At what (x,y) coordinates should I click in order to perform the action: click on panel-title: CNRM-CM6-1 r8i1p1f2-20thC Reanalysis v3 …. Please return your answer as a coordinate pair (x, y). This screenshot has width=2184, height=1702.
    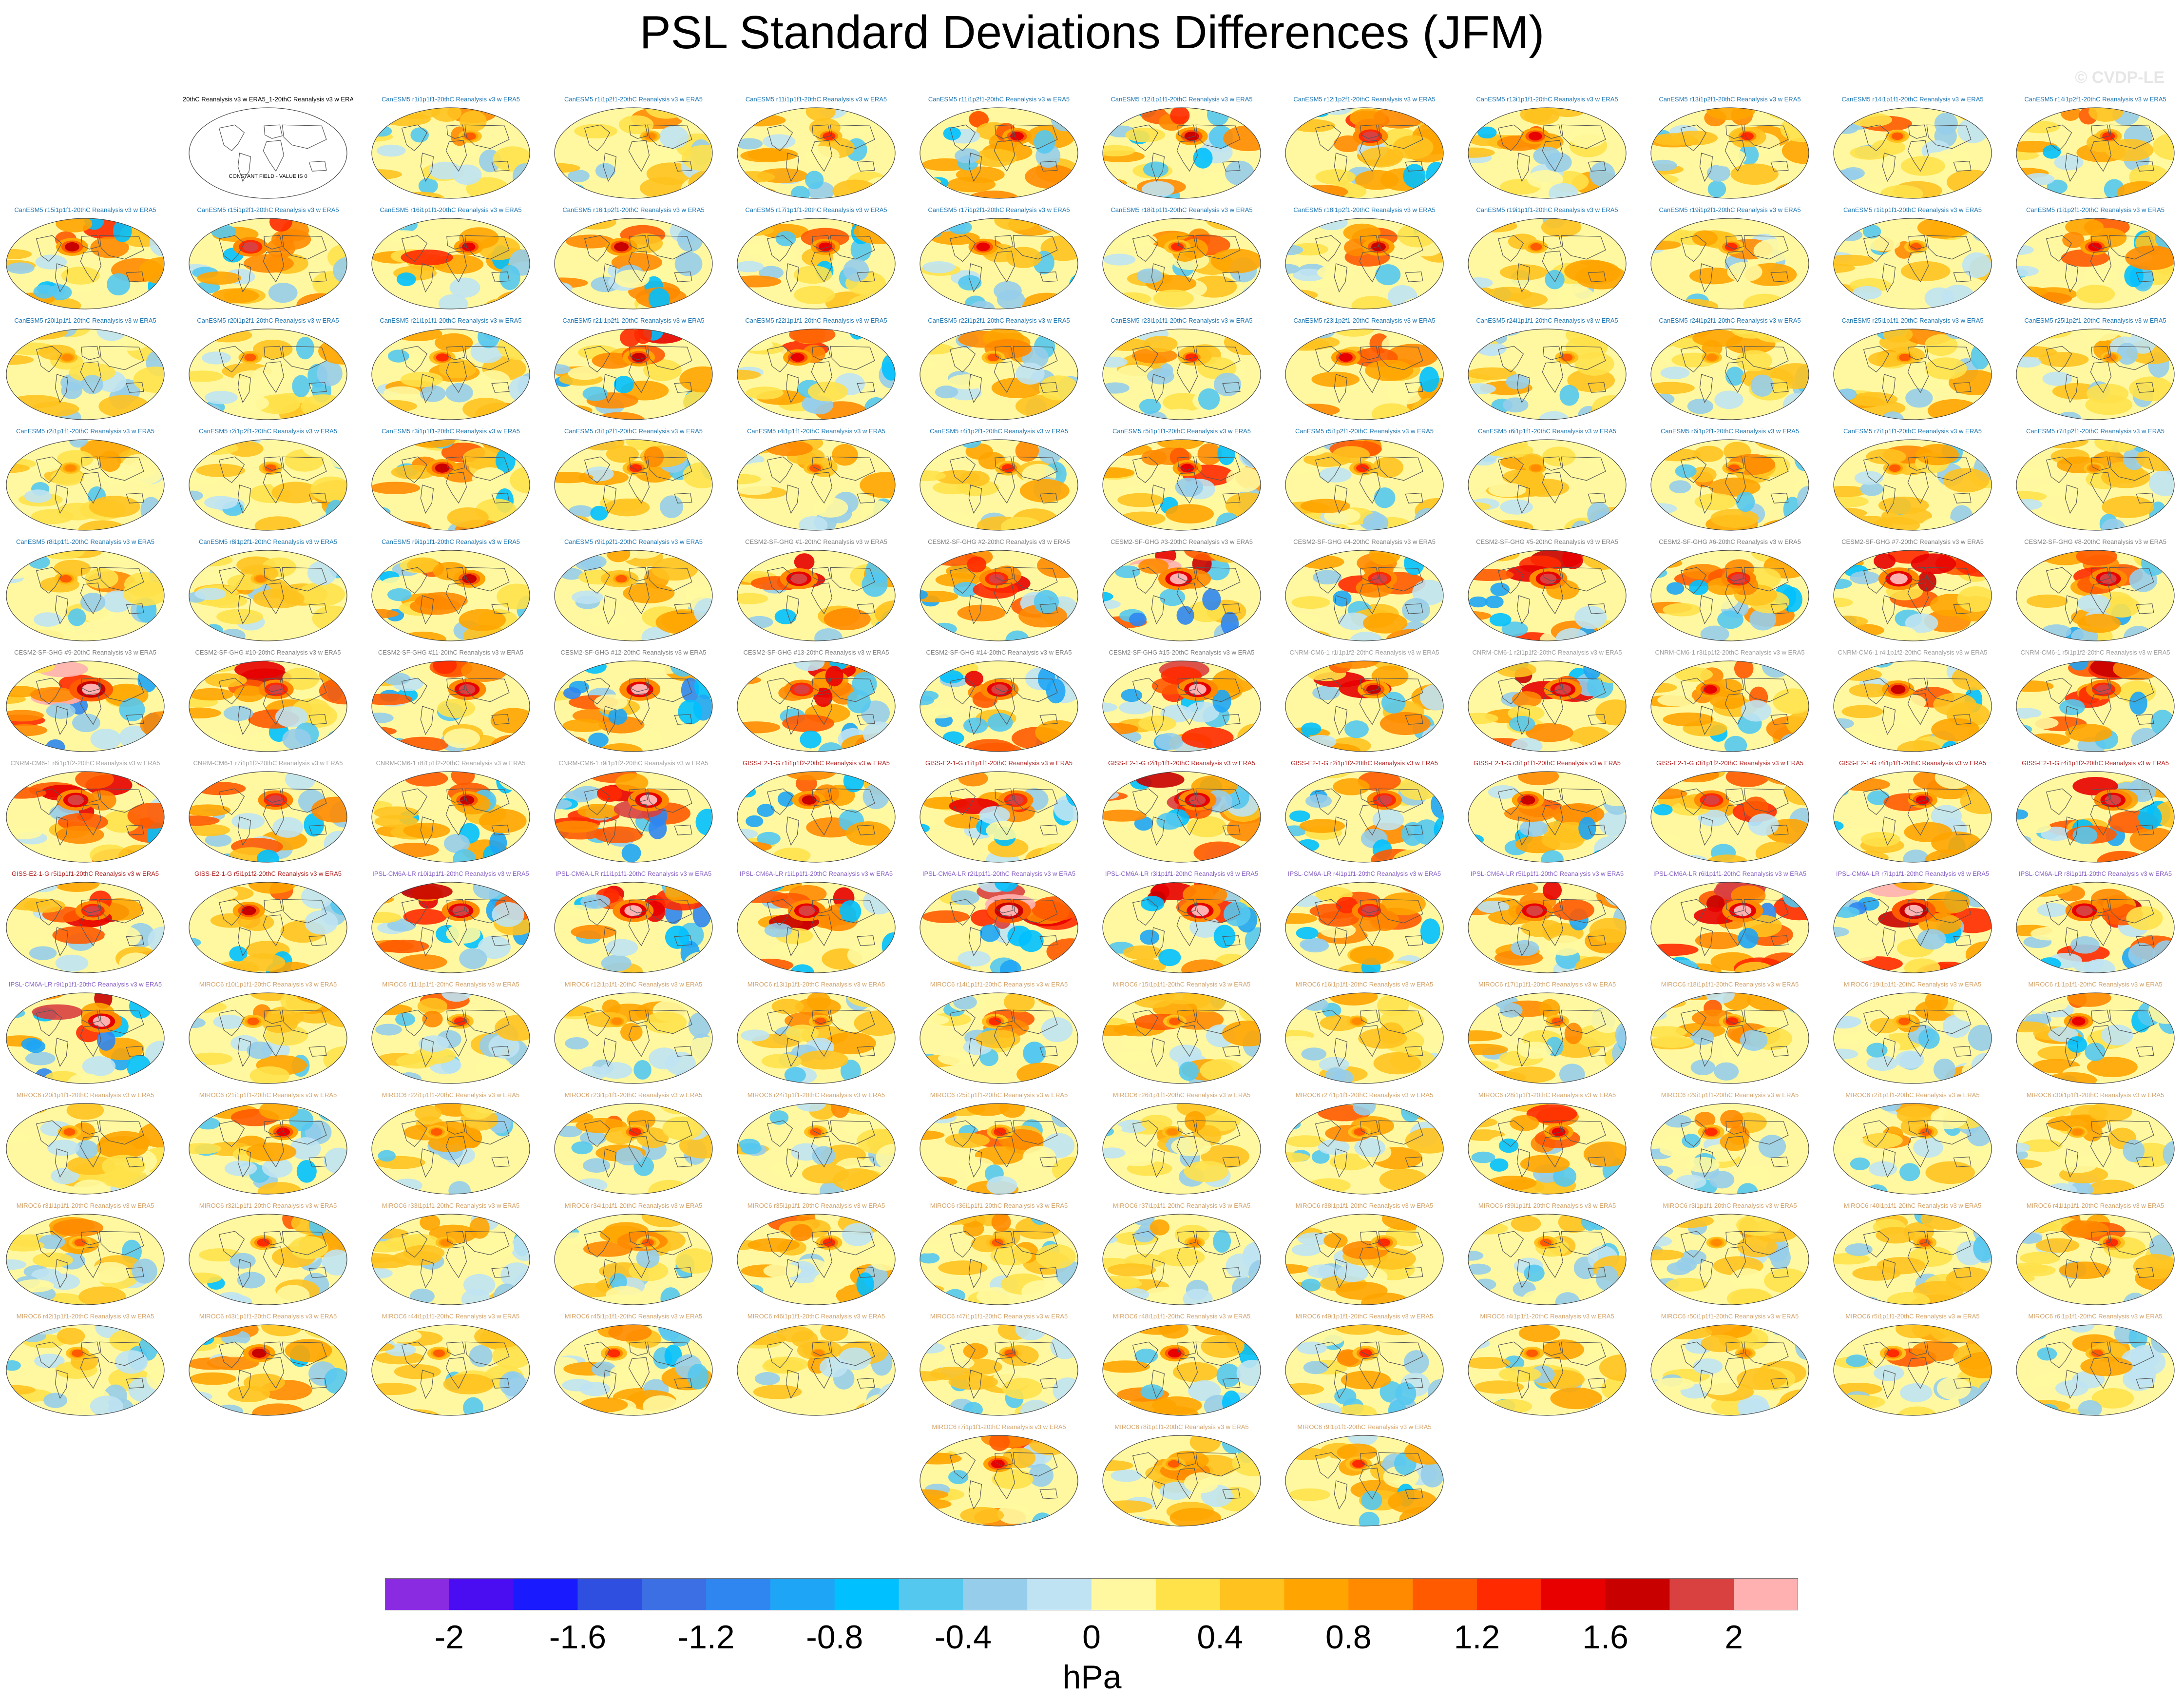
    Looking at the image, I should click on (451, 763).